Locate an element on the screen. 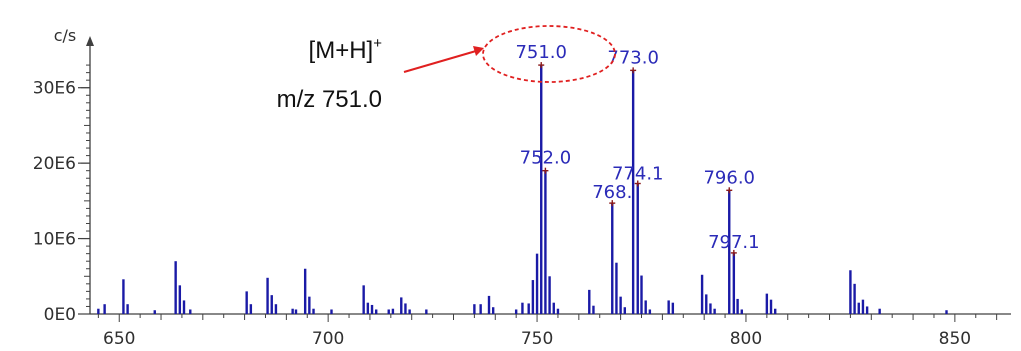 The image size is (1021, 351). peak-label: 797.1 is located at coordinates (734, 242).